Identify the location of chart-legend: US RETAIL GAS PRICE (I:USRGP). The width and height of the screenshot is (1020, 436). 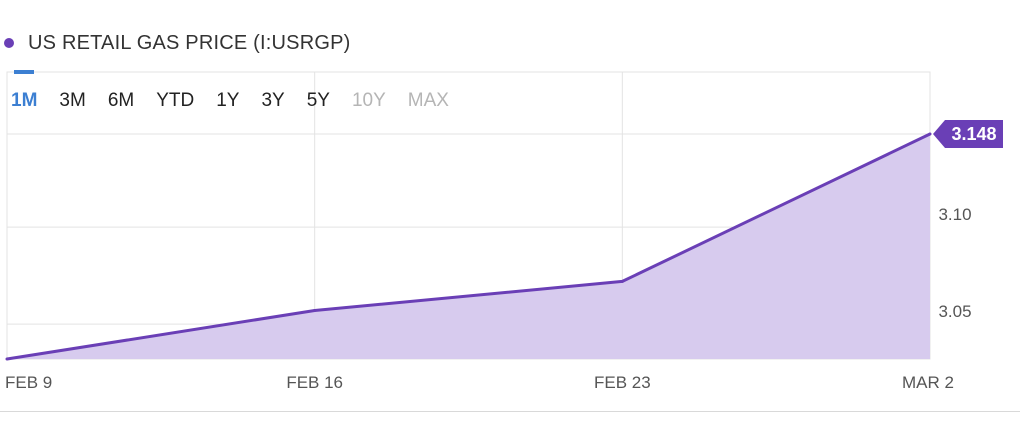
(175, 43).